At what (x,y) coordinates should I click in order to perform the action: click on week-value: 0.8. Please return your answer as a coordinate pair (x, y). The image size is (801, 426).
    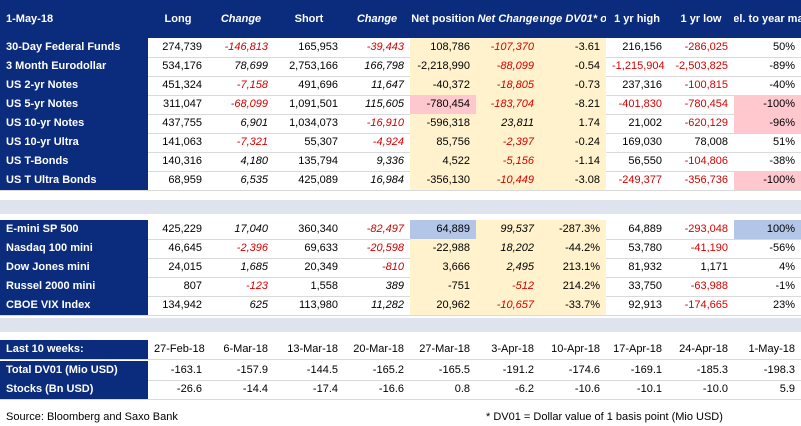
    Looking at the image, I should click on (462, 389).